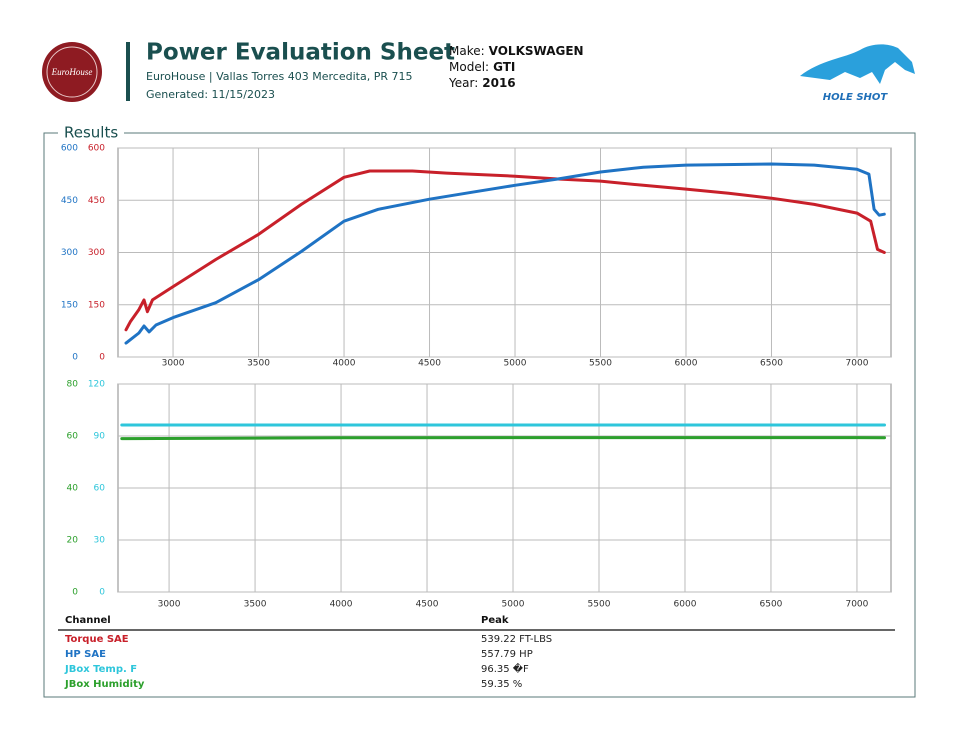 This screenshot has height=741, width=960. I want to click on y2-tick-label: 60, so click(73, 437).